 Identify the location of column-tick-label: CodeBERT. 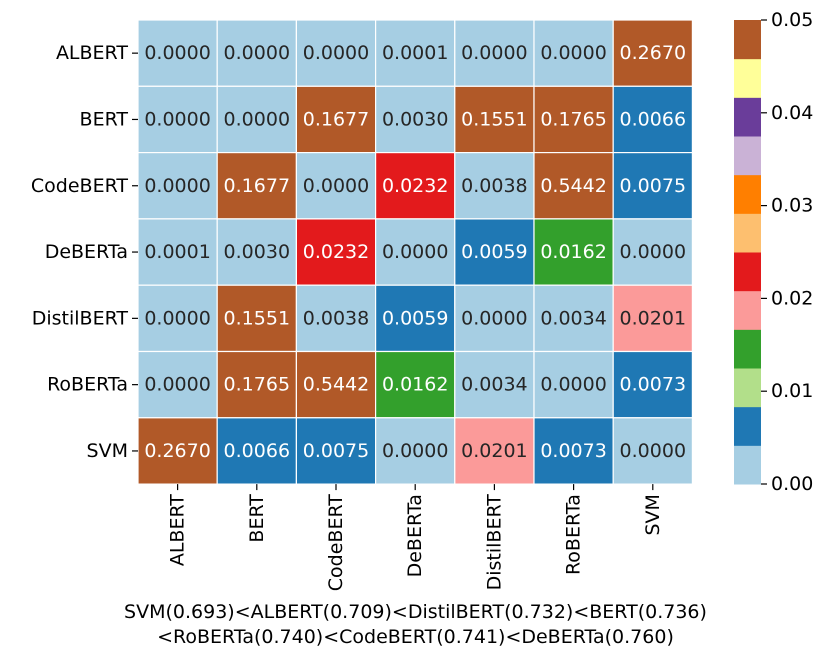
(336, 542).